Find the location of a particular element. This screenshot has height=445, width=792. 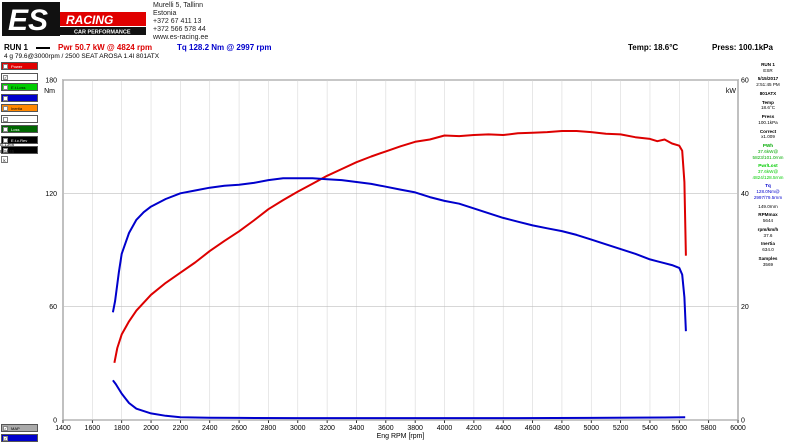

info-label: rpm/km/h is located at coordinates (768, 229).